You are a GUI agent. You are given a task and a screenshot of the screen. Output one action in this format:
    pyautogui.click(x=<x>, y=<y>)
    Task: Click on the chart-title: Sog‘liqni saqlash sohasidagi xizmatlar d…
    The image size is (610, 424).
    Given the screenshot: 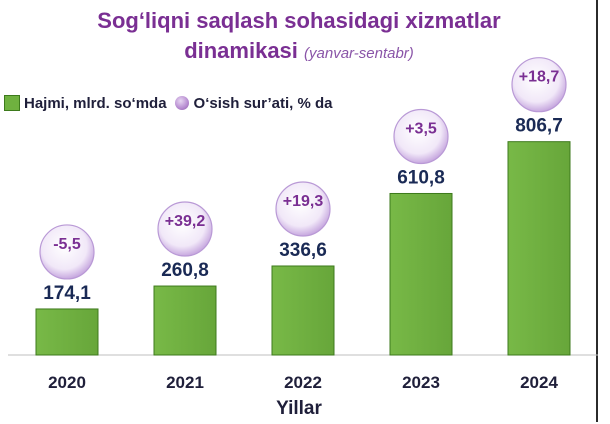 What is the action you would take?
    pyautogui.click(x=299, y=37)
    